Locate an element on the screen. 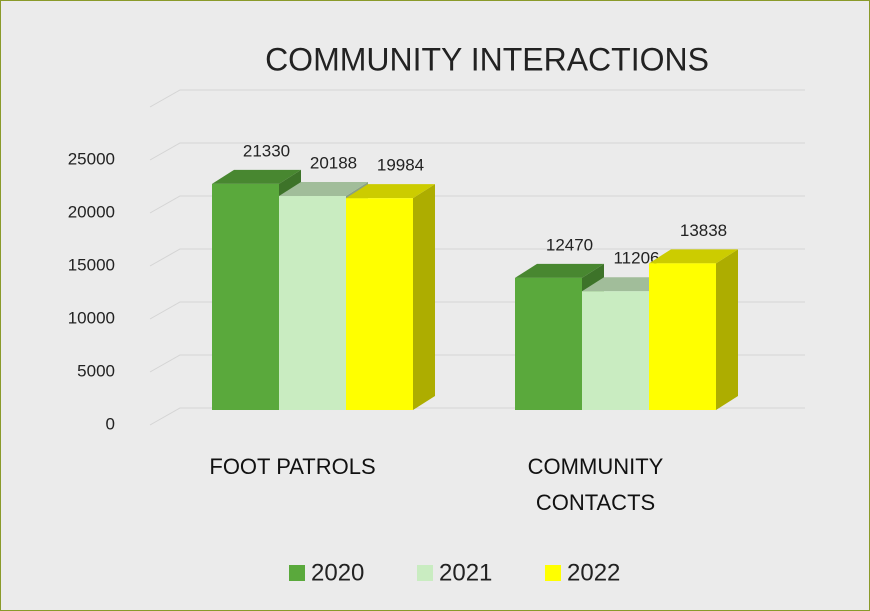  y-tick-label: 25000 is located at coordinates (91, 158).